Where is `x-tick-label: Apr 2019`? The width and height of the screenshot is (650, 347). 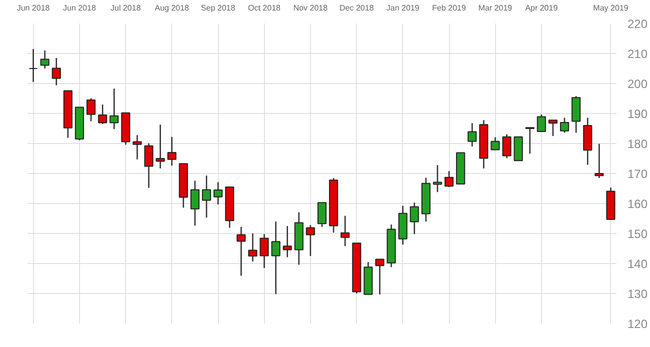
x-tick-label: Apr 2019 is located at coordinates (541, 8).